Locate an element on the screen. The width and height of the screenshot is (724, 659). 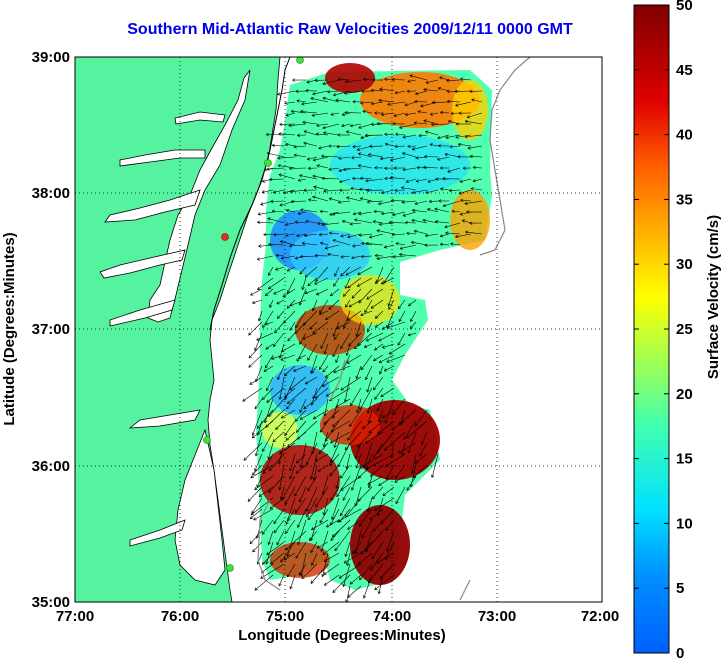
x-tick-label: 73:00 is located at coordinates (497, 616).